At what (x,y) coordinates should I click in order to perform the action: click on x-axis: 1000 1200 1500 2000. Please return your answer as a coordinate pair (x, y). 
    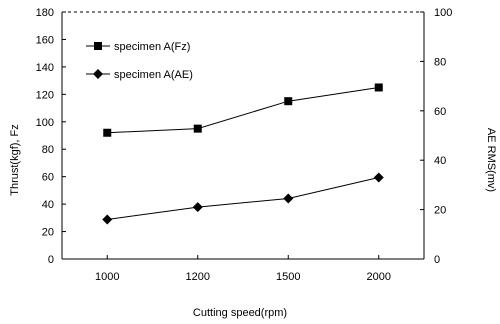
    Looking at the image, I should click on (243, 269).